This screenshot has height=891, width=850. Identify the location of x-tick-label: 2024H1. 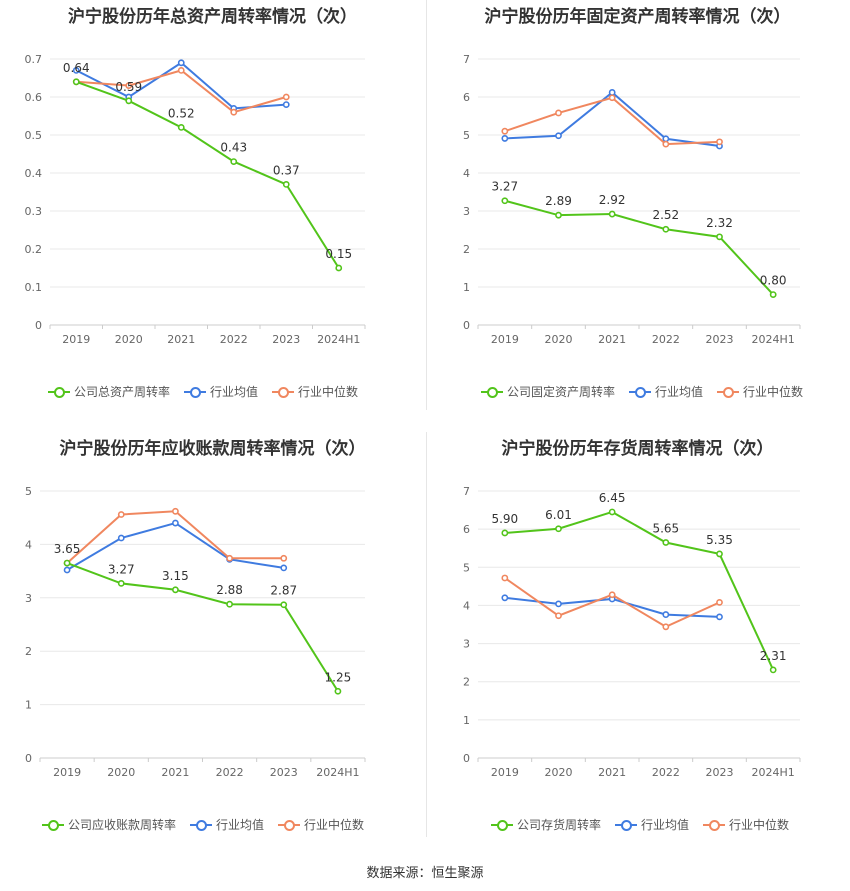
(338, 339).